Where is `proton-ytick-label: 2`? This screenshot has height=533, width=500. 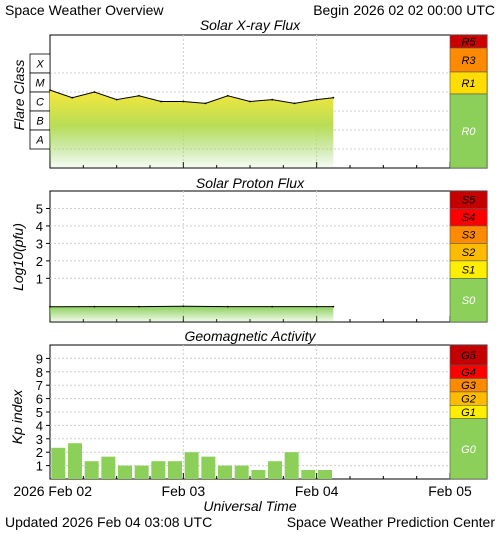
proton-ytick-label: 2 is located at coordinates (39, 261).